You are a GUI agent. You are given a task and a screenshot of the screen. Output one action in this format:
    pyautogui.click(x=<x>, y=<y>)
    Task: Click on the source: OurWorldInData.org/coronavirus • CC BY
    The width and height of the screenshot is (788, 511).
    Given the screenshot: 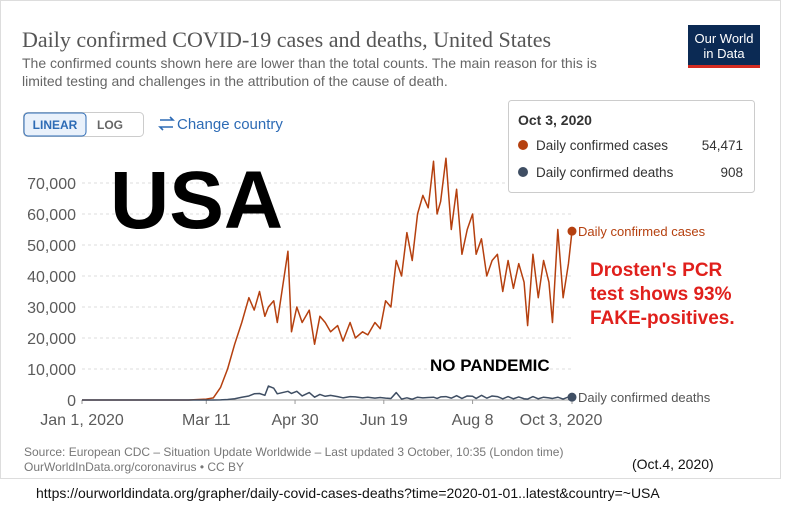 What is the action you would take?
    pyautogui.click(x=134, y=467)
    